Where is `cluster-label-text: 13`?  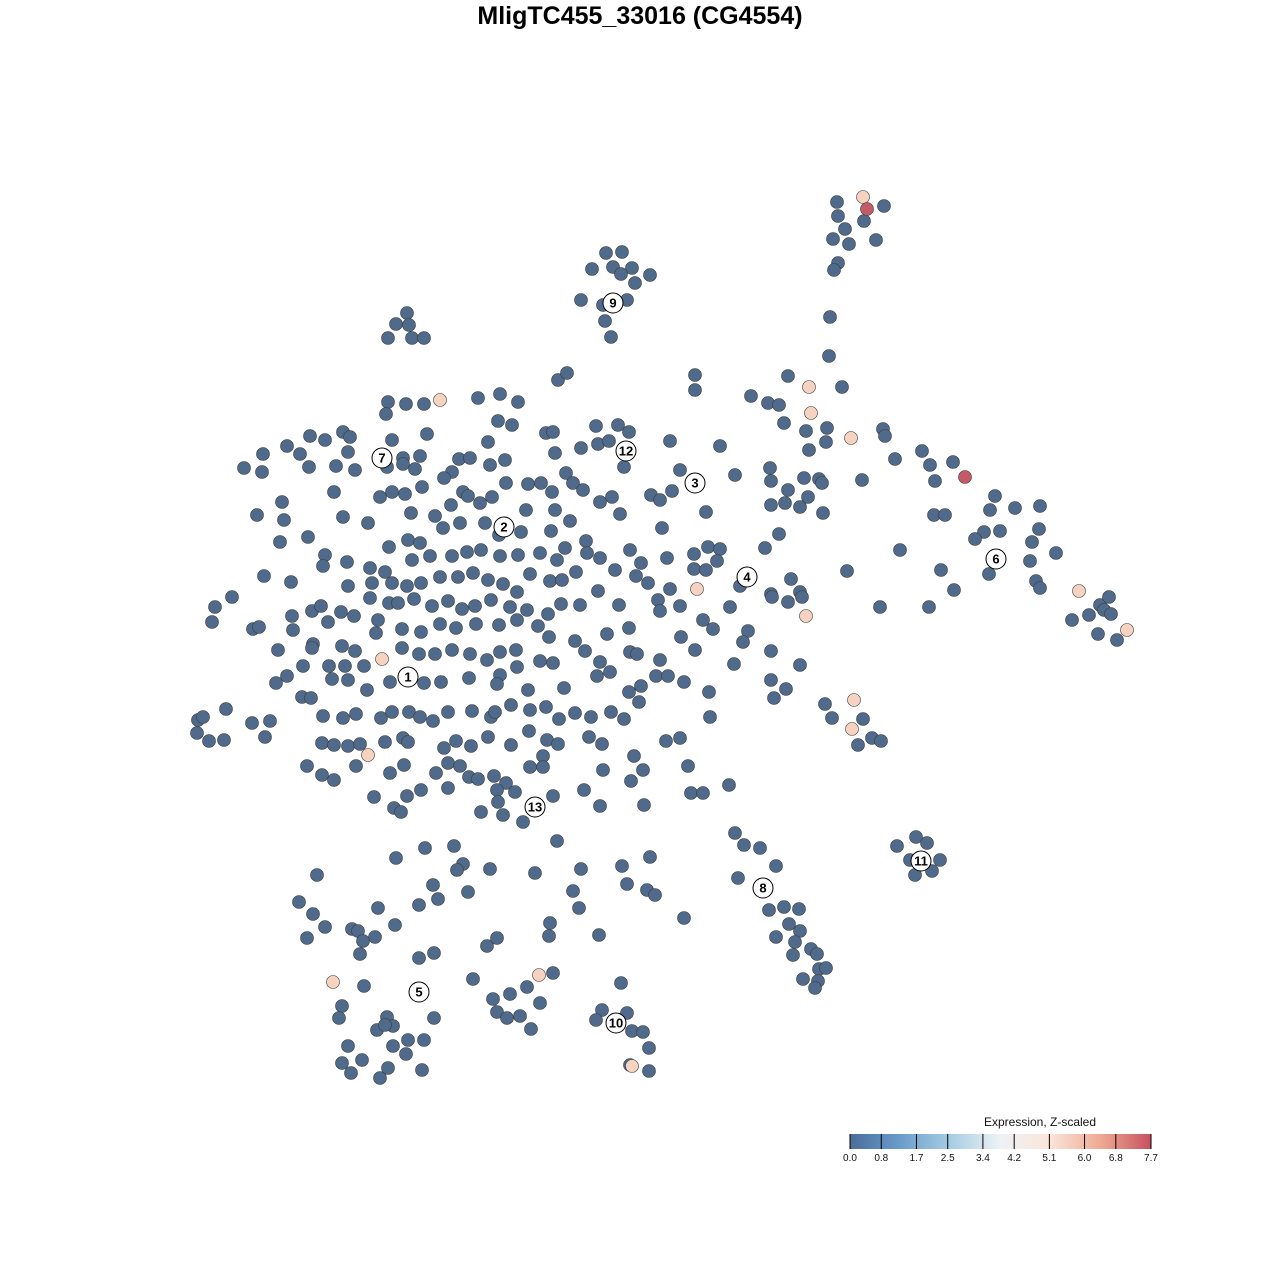 cluster-label-text: 13 is located at coordinates (535, 807).